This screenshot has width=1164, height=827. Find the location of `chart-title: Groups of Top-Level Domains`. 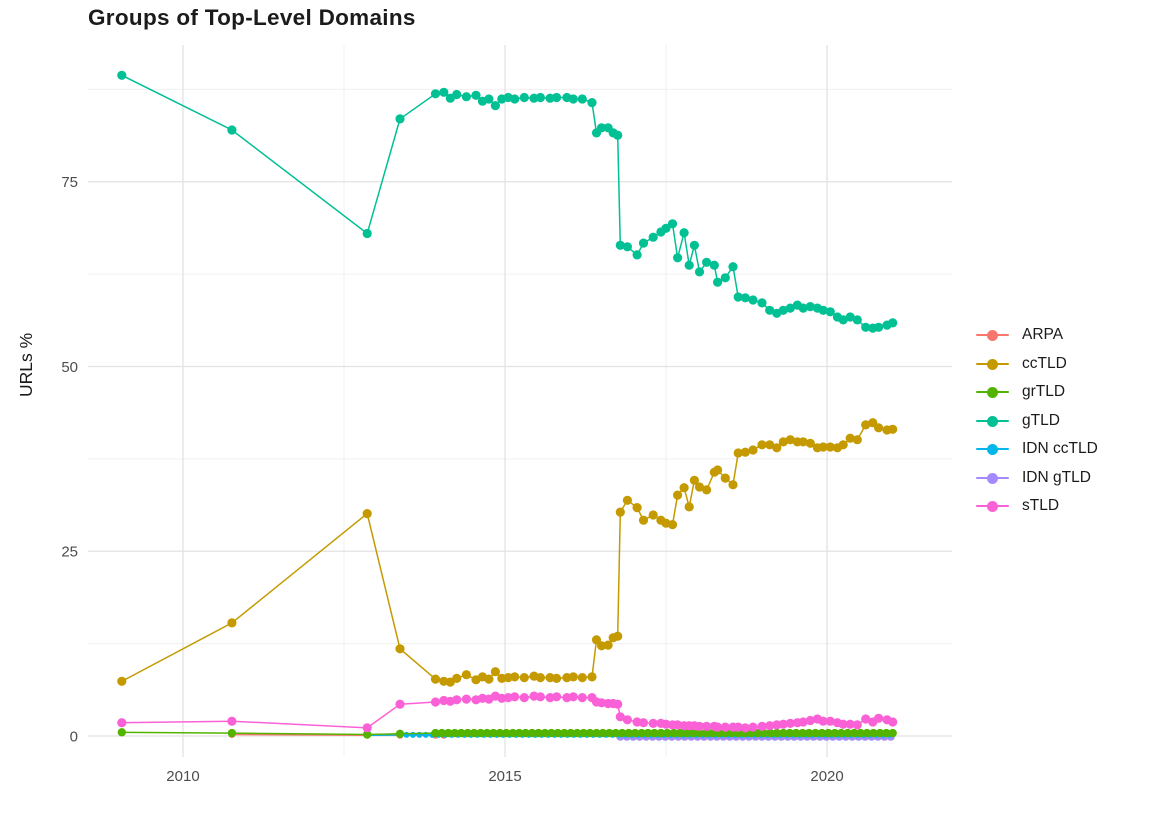

chart-title: Groups of Top-Level Domains is located at coordinates (252, 17).